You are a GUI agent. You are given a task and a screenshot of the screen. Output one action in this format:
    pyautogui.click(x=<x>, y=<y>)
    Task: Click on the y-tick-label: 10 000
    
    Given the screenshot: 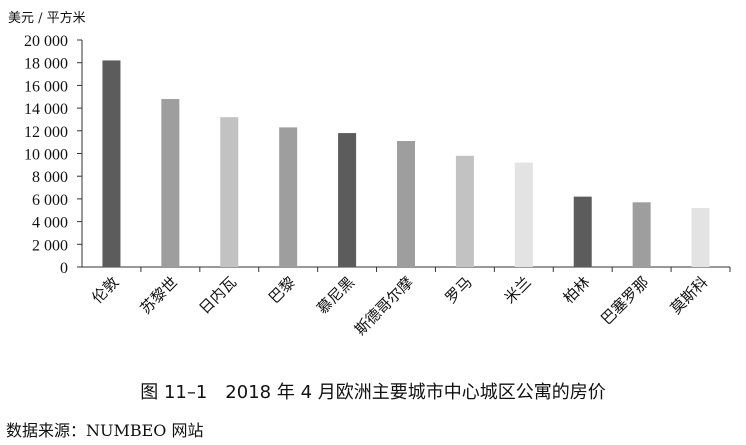 What is the action you would take?
    pyautogui.click(x=46, y=155)
    